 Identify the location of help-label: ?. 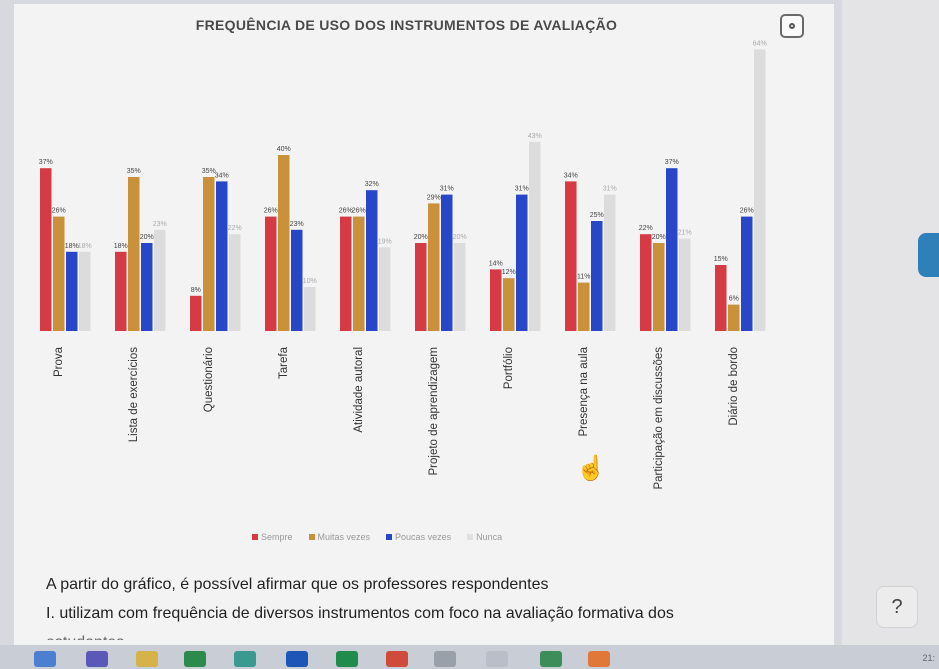
(897, 606).